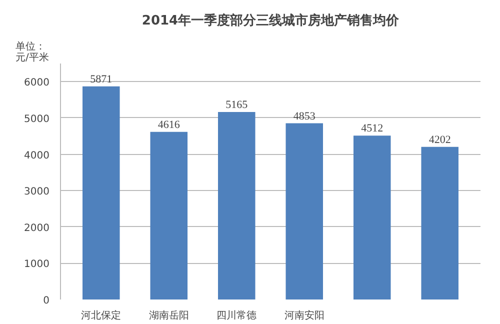  Describe the element at coordinates (271, 20) in the screenshot. I see `chart-title: 2014年一季度部分三线城市房地产销售均价` at that location.